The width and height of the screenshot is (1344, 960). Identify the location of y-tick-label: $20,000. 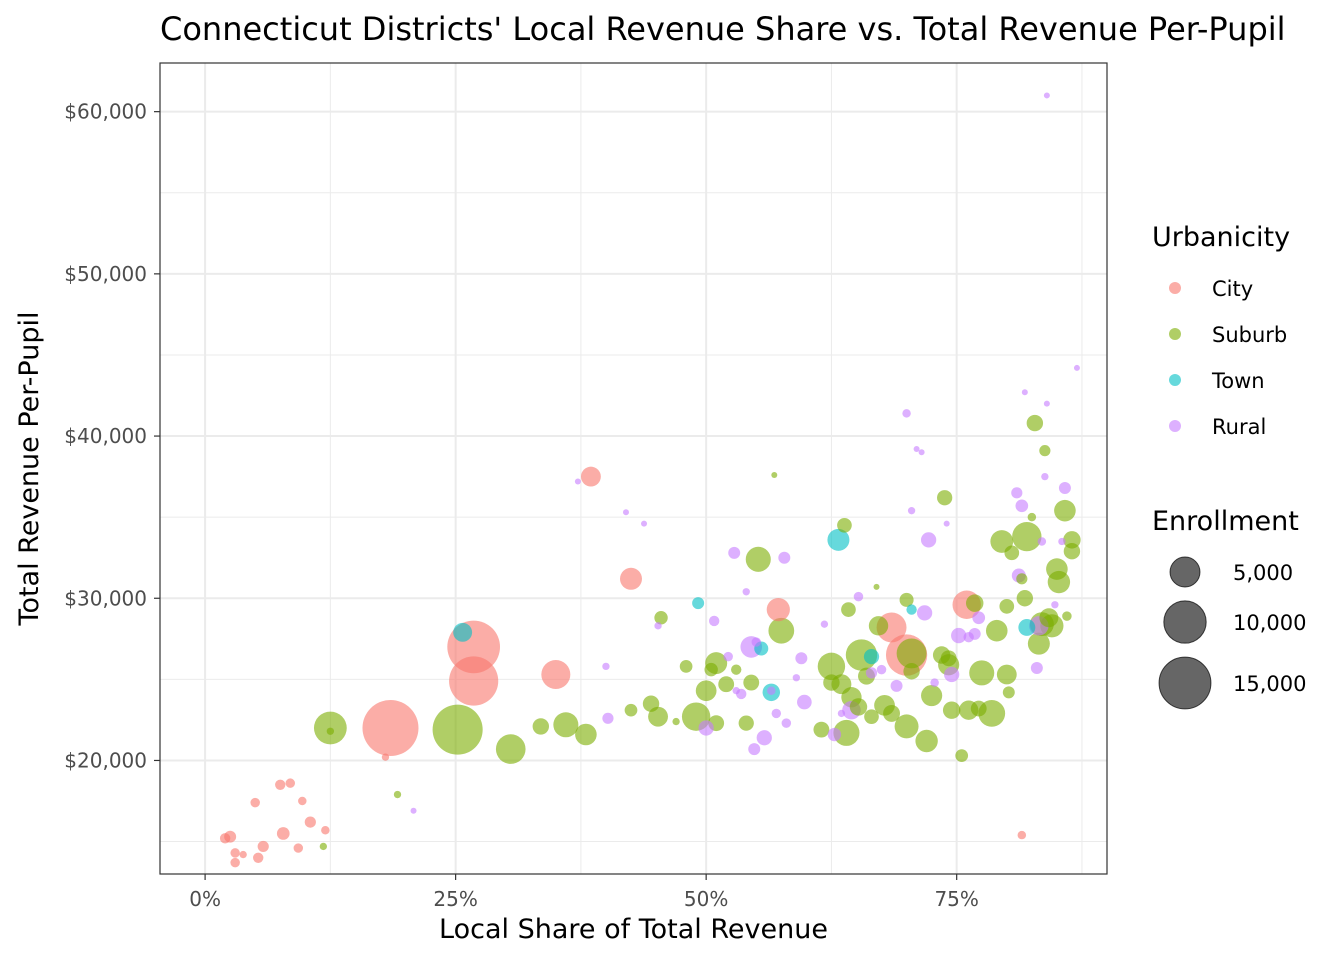
(105, 760).